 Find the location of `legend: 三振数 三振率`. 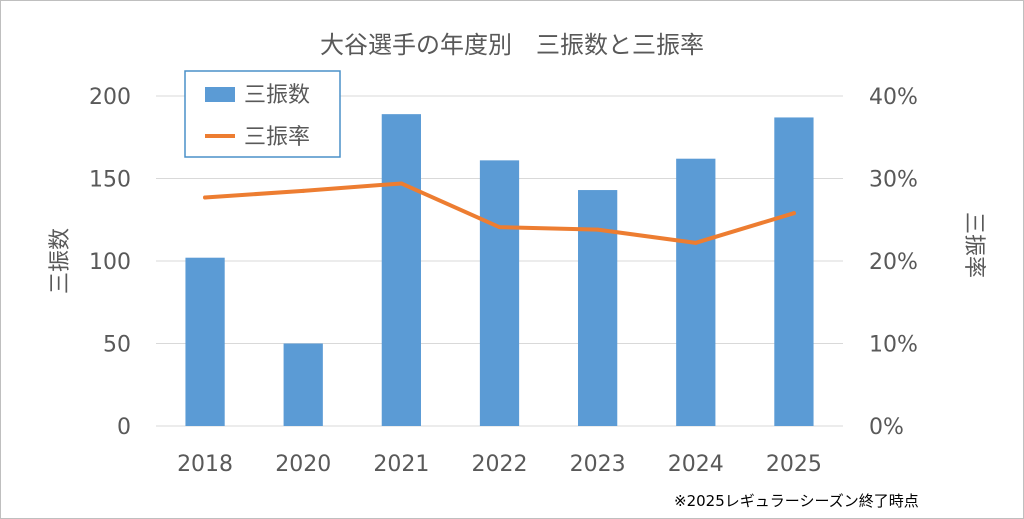

legend: 三振数 三振率 is located at coordinates (262, 114).